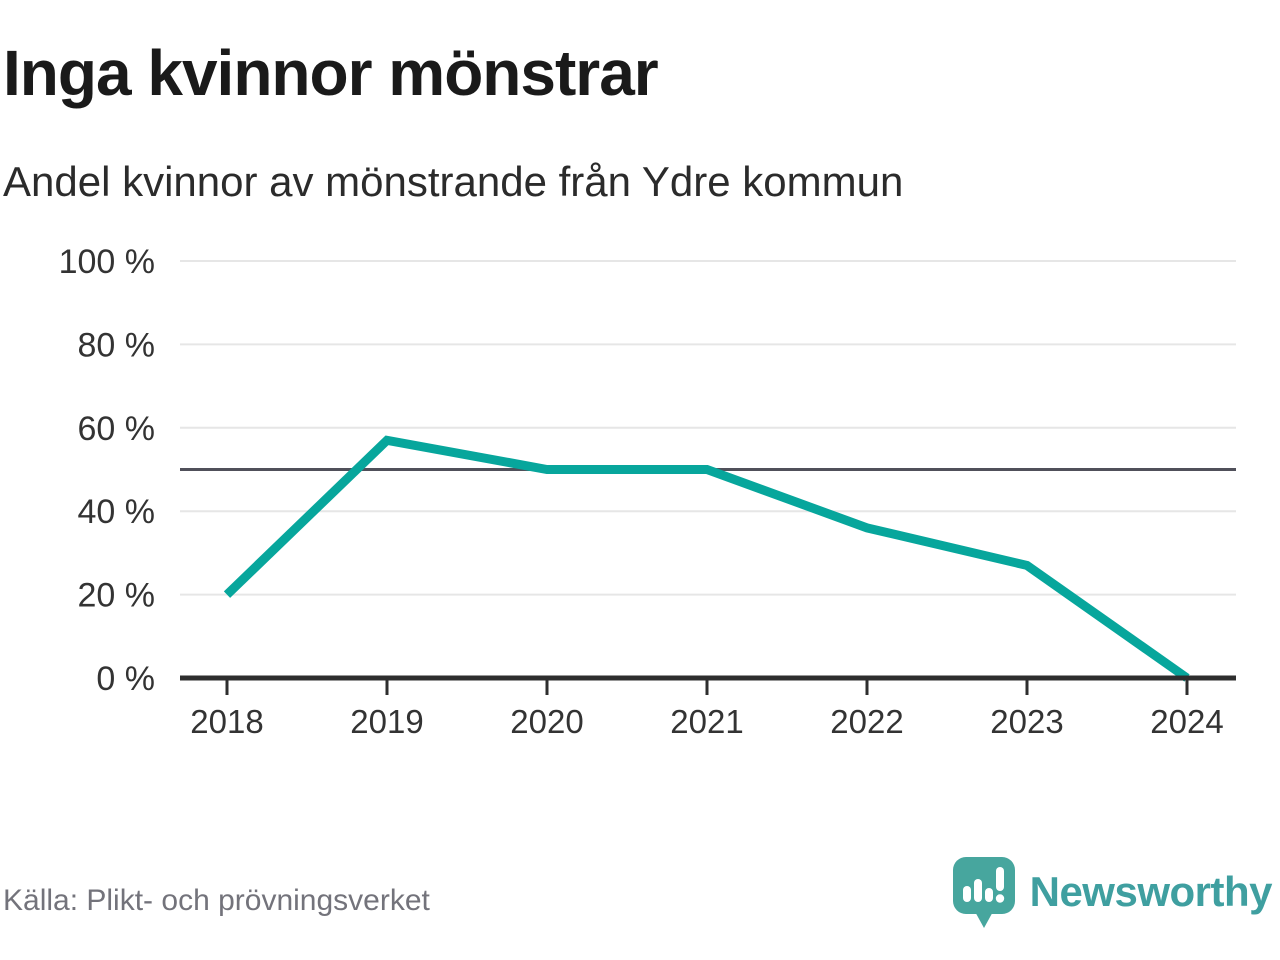  What do you see at coordinates (216, 900) in the screenshot?
I see `source-note: Källa: Plikt- och prövningsverket` at bounding box center [216, 900].